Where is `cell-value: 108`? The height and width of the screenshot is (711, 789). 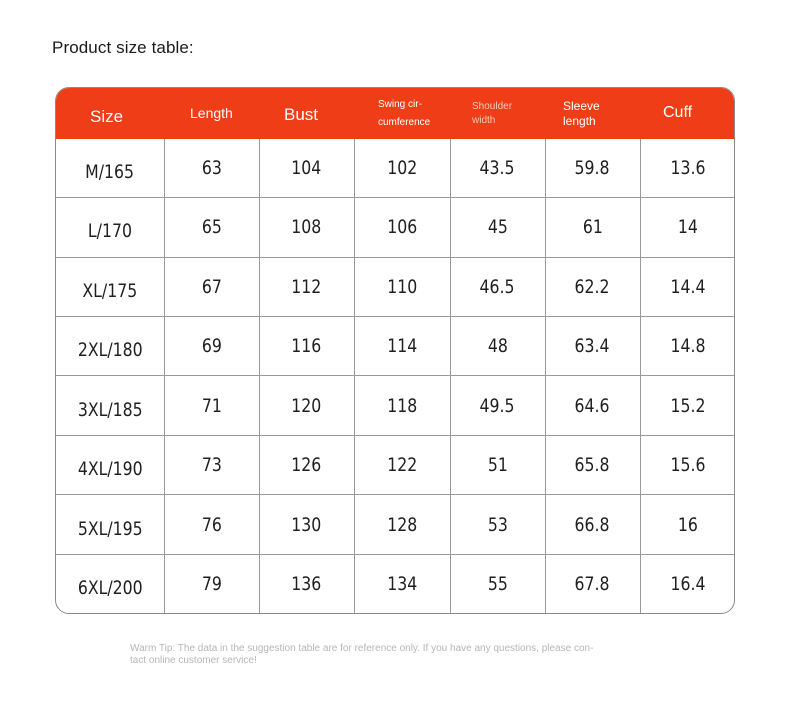
cell-value: 108 is located at coordinates (306, 227).